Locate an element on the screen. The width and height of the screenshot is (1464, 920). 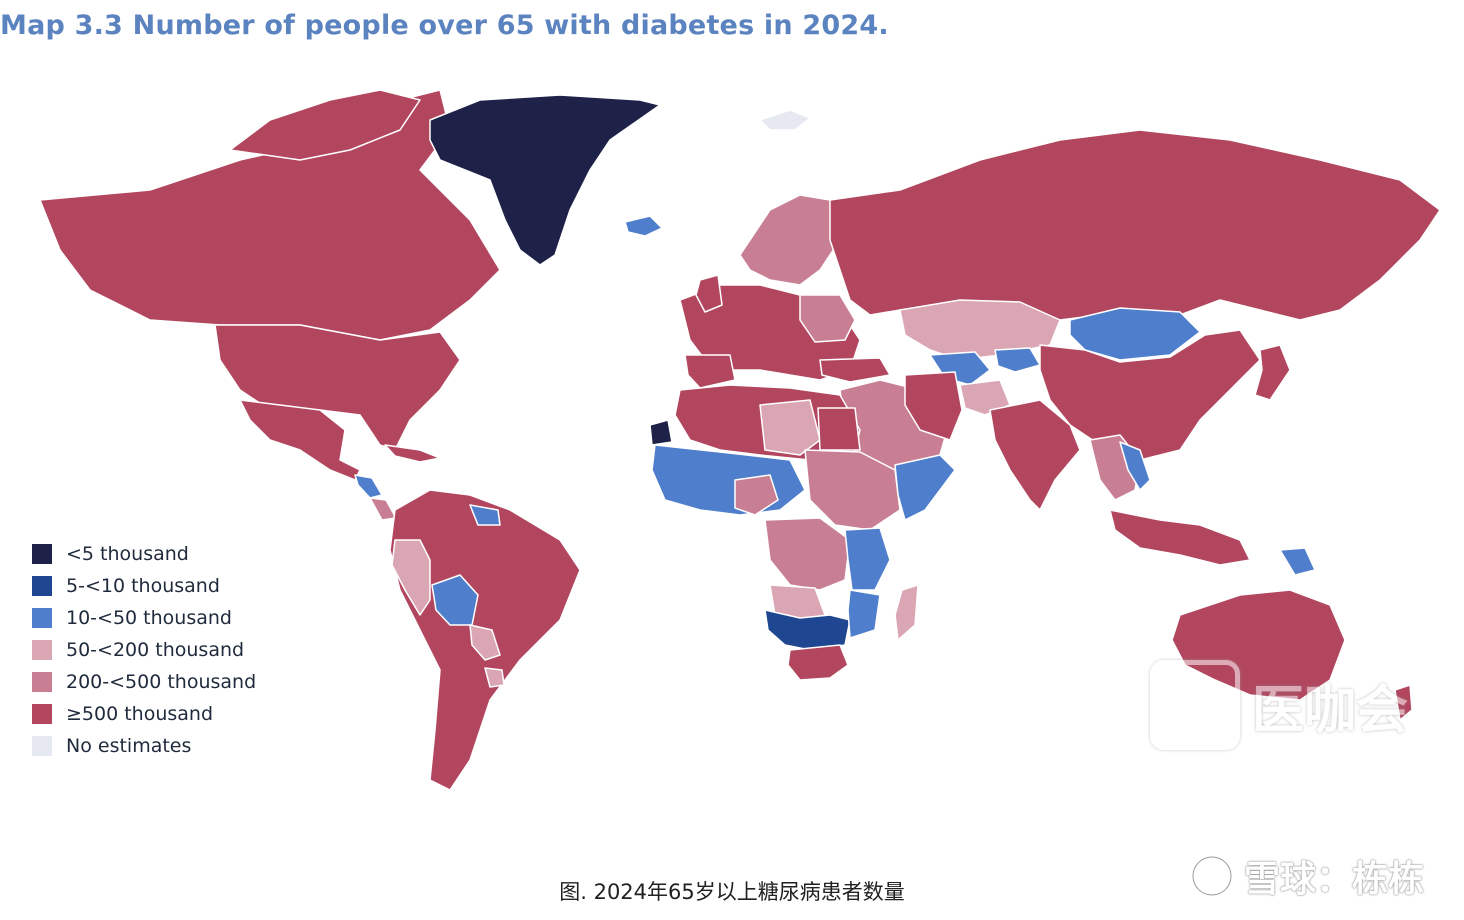
region-uk is located at coordinates (709, 293).